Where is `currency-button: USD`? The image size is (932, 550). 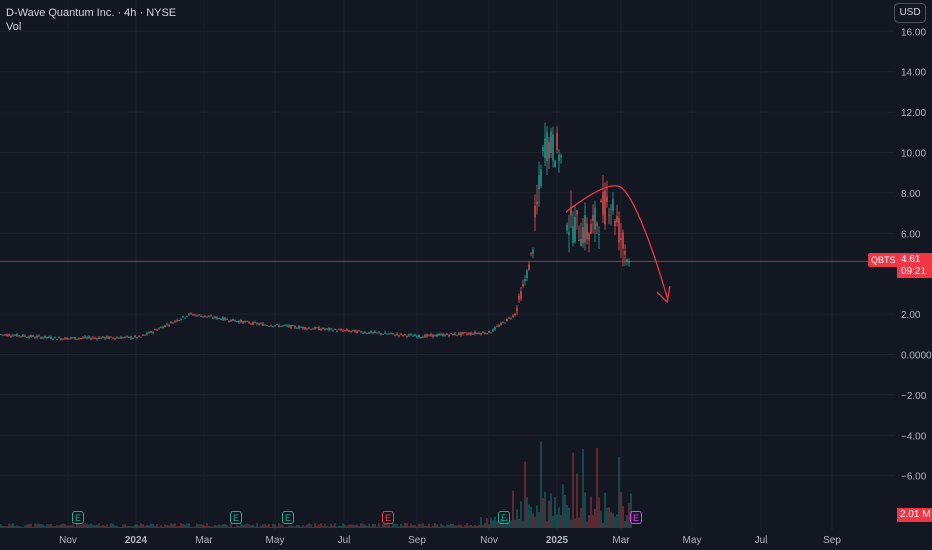
currency-button: USD is located at coordinates (910, 13).